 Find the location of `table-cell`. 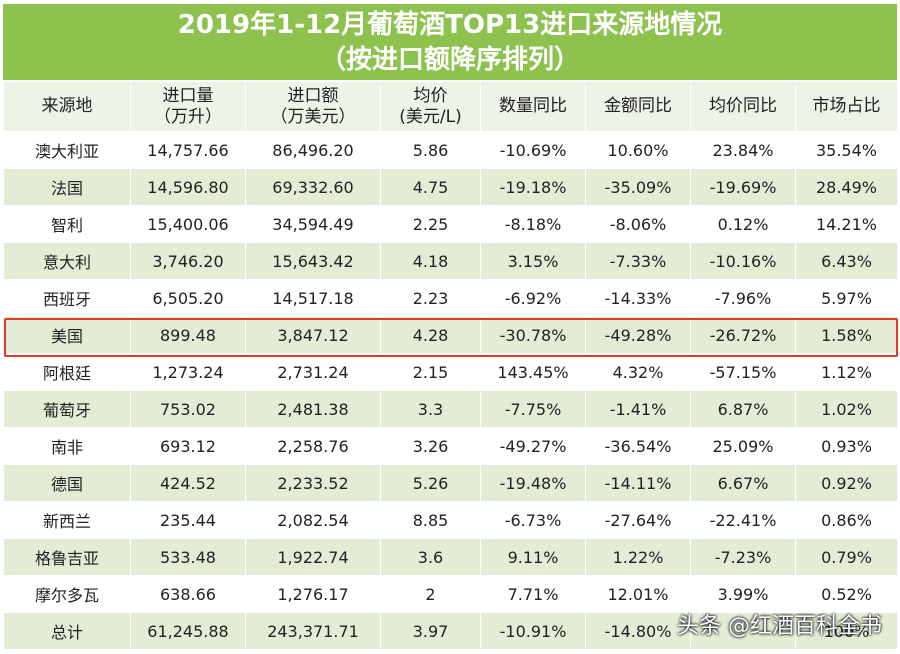

table-cell is located at coordinates (743, 631).